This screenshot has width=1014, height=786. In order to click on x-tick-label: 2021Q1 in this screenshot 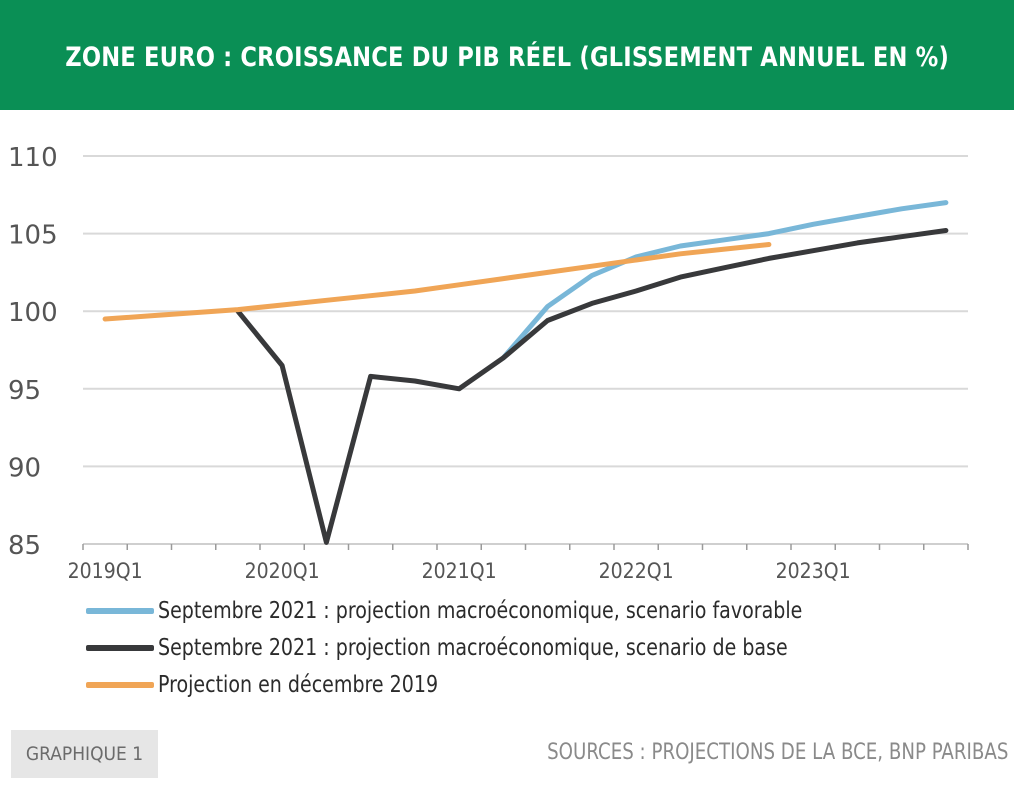, I will do `click(459, 571)`.